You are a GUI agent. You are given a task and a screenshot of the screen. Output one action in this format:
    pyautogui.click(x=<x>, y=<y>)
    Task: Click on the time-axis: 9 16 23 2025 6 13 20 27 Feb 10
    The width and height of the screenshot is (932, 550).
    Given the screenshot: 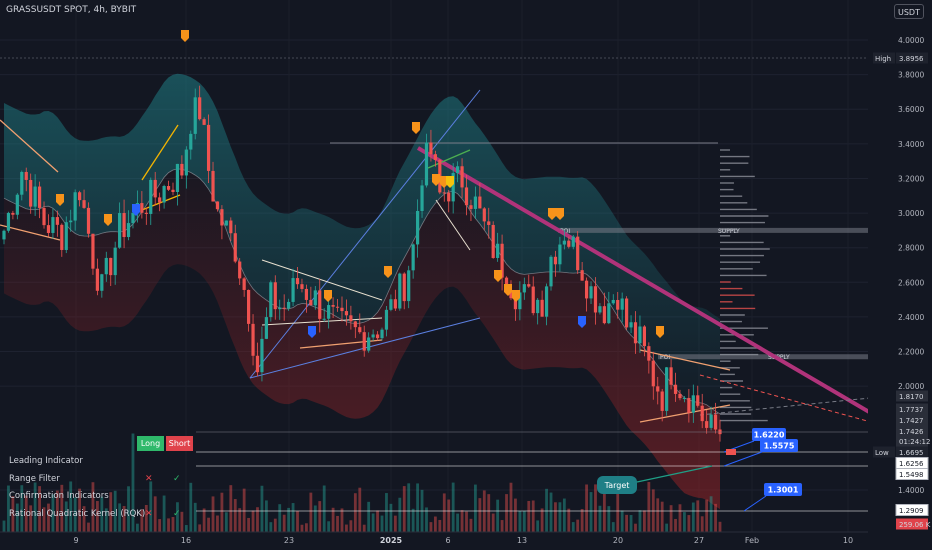 What is the action you would take?
    pyautogui.click(x=434, y=538)
    